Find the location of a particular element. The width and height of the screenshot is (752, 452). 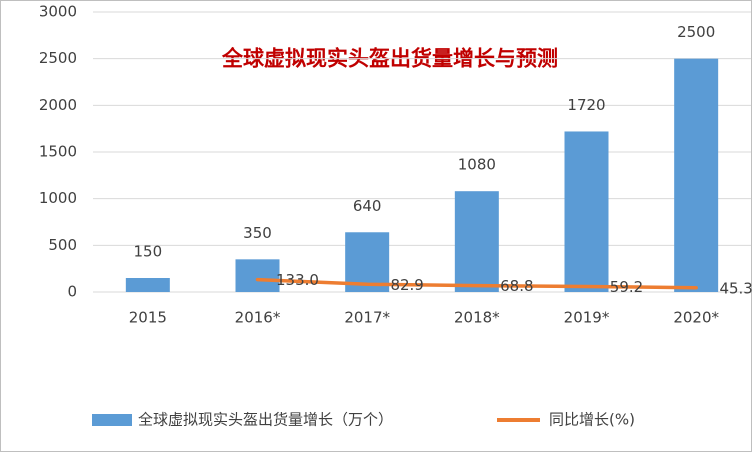

line-value-label: 68.8 is located at coordinates (516, 286).